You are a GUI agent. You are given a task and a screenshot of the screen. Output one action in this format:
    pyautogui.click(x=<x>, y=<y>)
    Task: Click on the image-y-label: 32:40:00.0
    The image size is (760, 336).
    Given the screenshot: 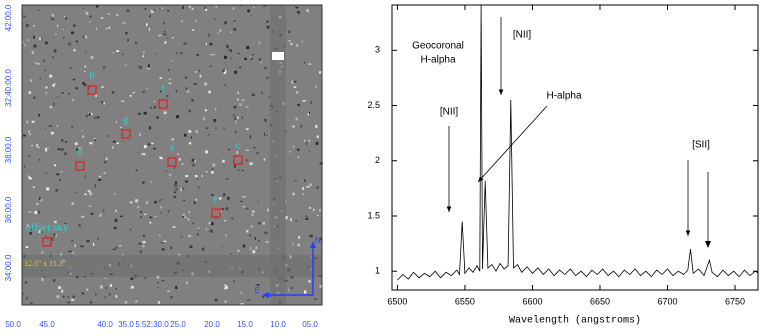 What is the action you would take?
    pyautogui.click(x=8, y=88)
    